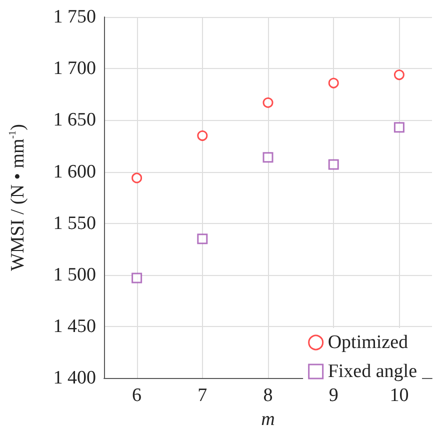  Describe the element at coordinates (74, 223) in the screenshot. I see `y-tick-label: 1 550` at that location.